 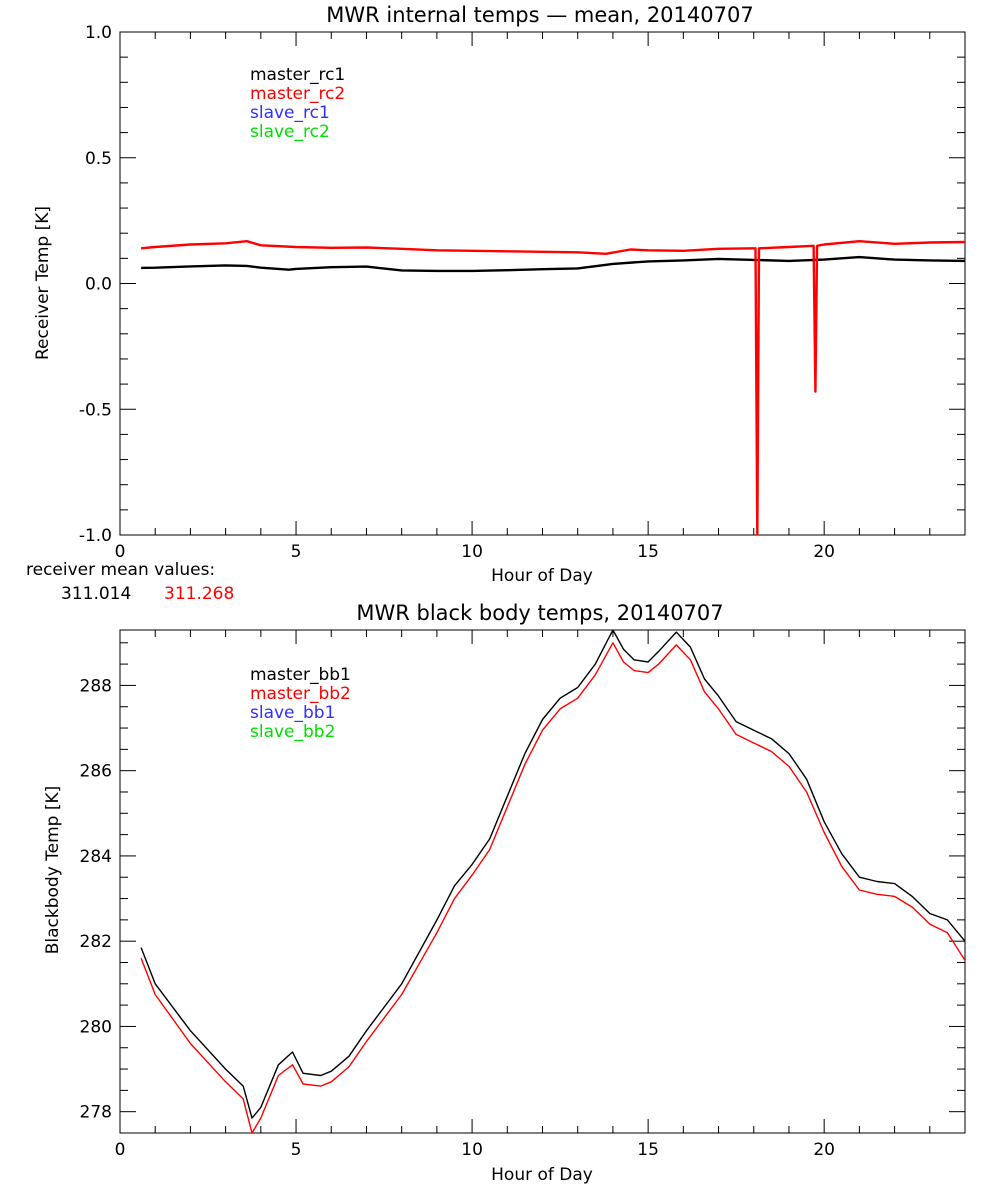 What do you see at coordinates (120, 1150) in the screenshot?
I see `bottom-x-tick-label: 0` at bounding box center [120, 1150].